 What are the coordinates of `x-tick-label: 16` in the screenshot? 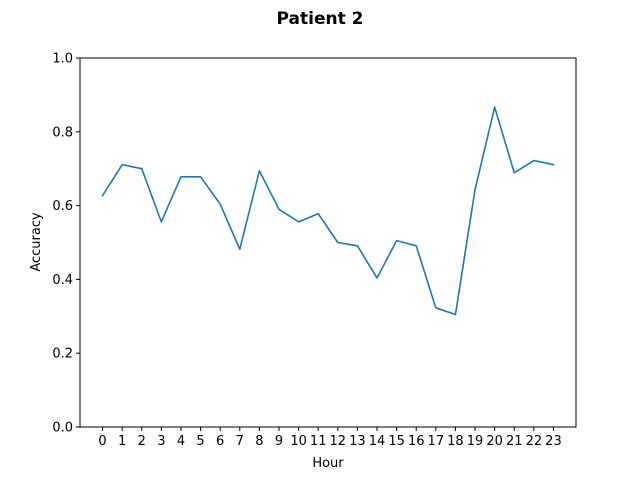 It's located at (416, 441).